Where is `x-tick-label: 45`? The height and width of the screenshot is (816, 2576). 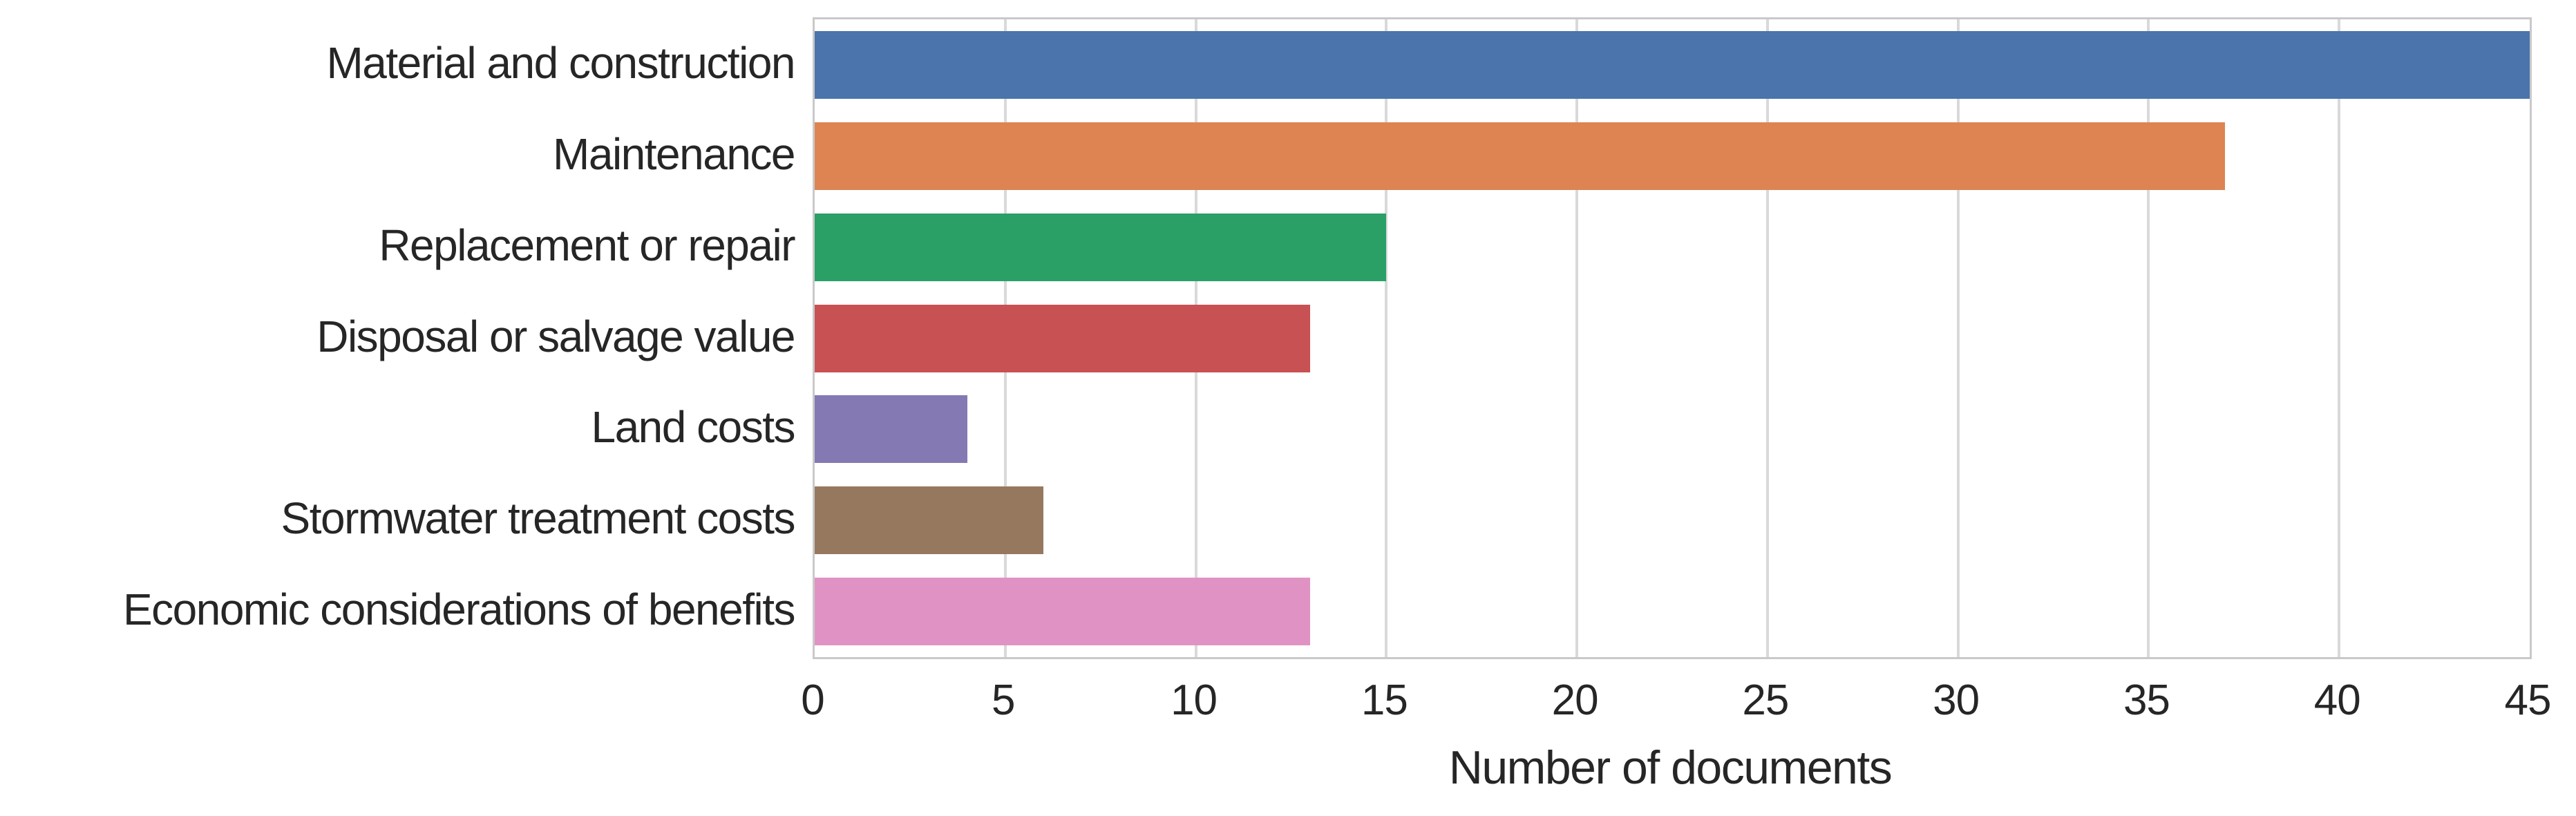 x-tick-label: 45 is located at coordinates (2528, 700).